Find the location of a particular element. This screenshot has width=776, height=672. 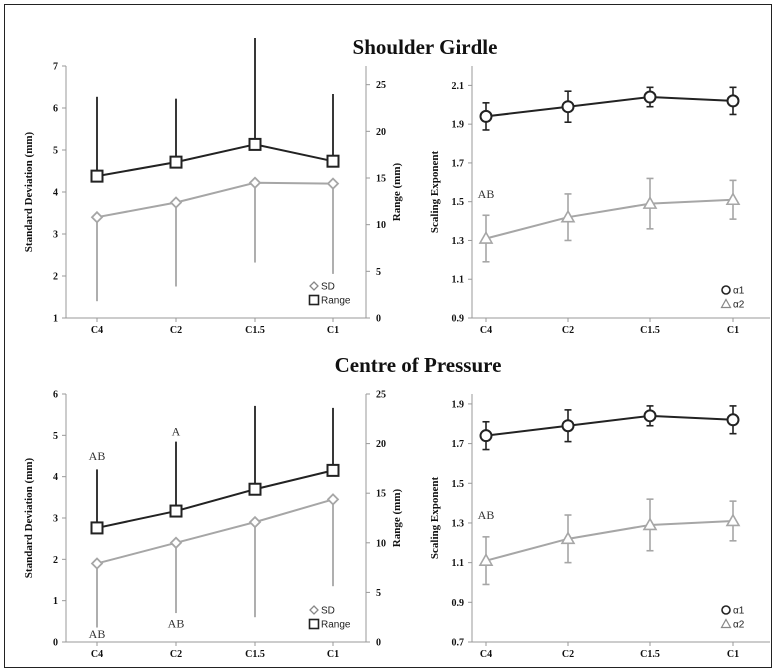

y-axis-title: Standard Deviation (mm) is located at coordinates (29, 517).